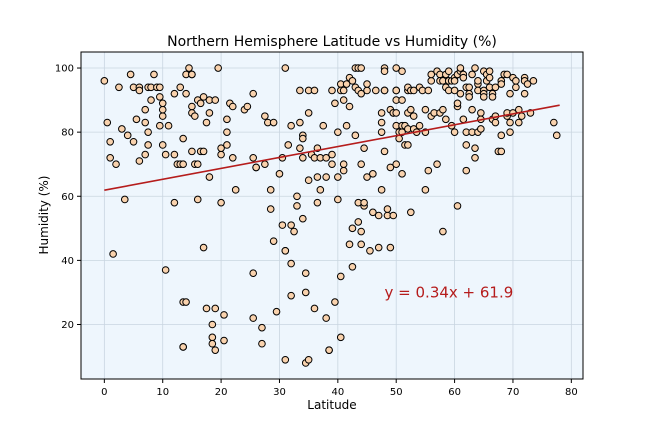 This screenshot has width=648, height=432. I want to click on x-tick-label: 70, so click(513, 392).